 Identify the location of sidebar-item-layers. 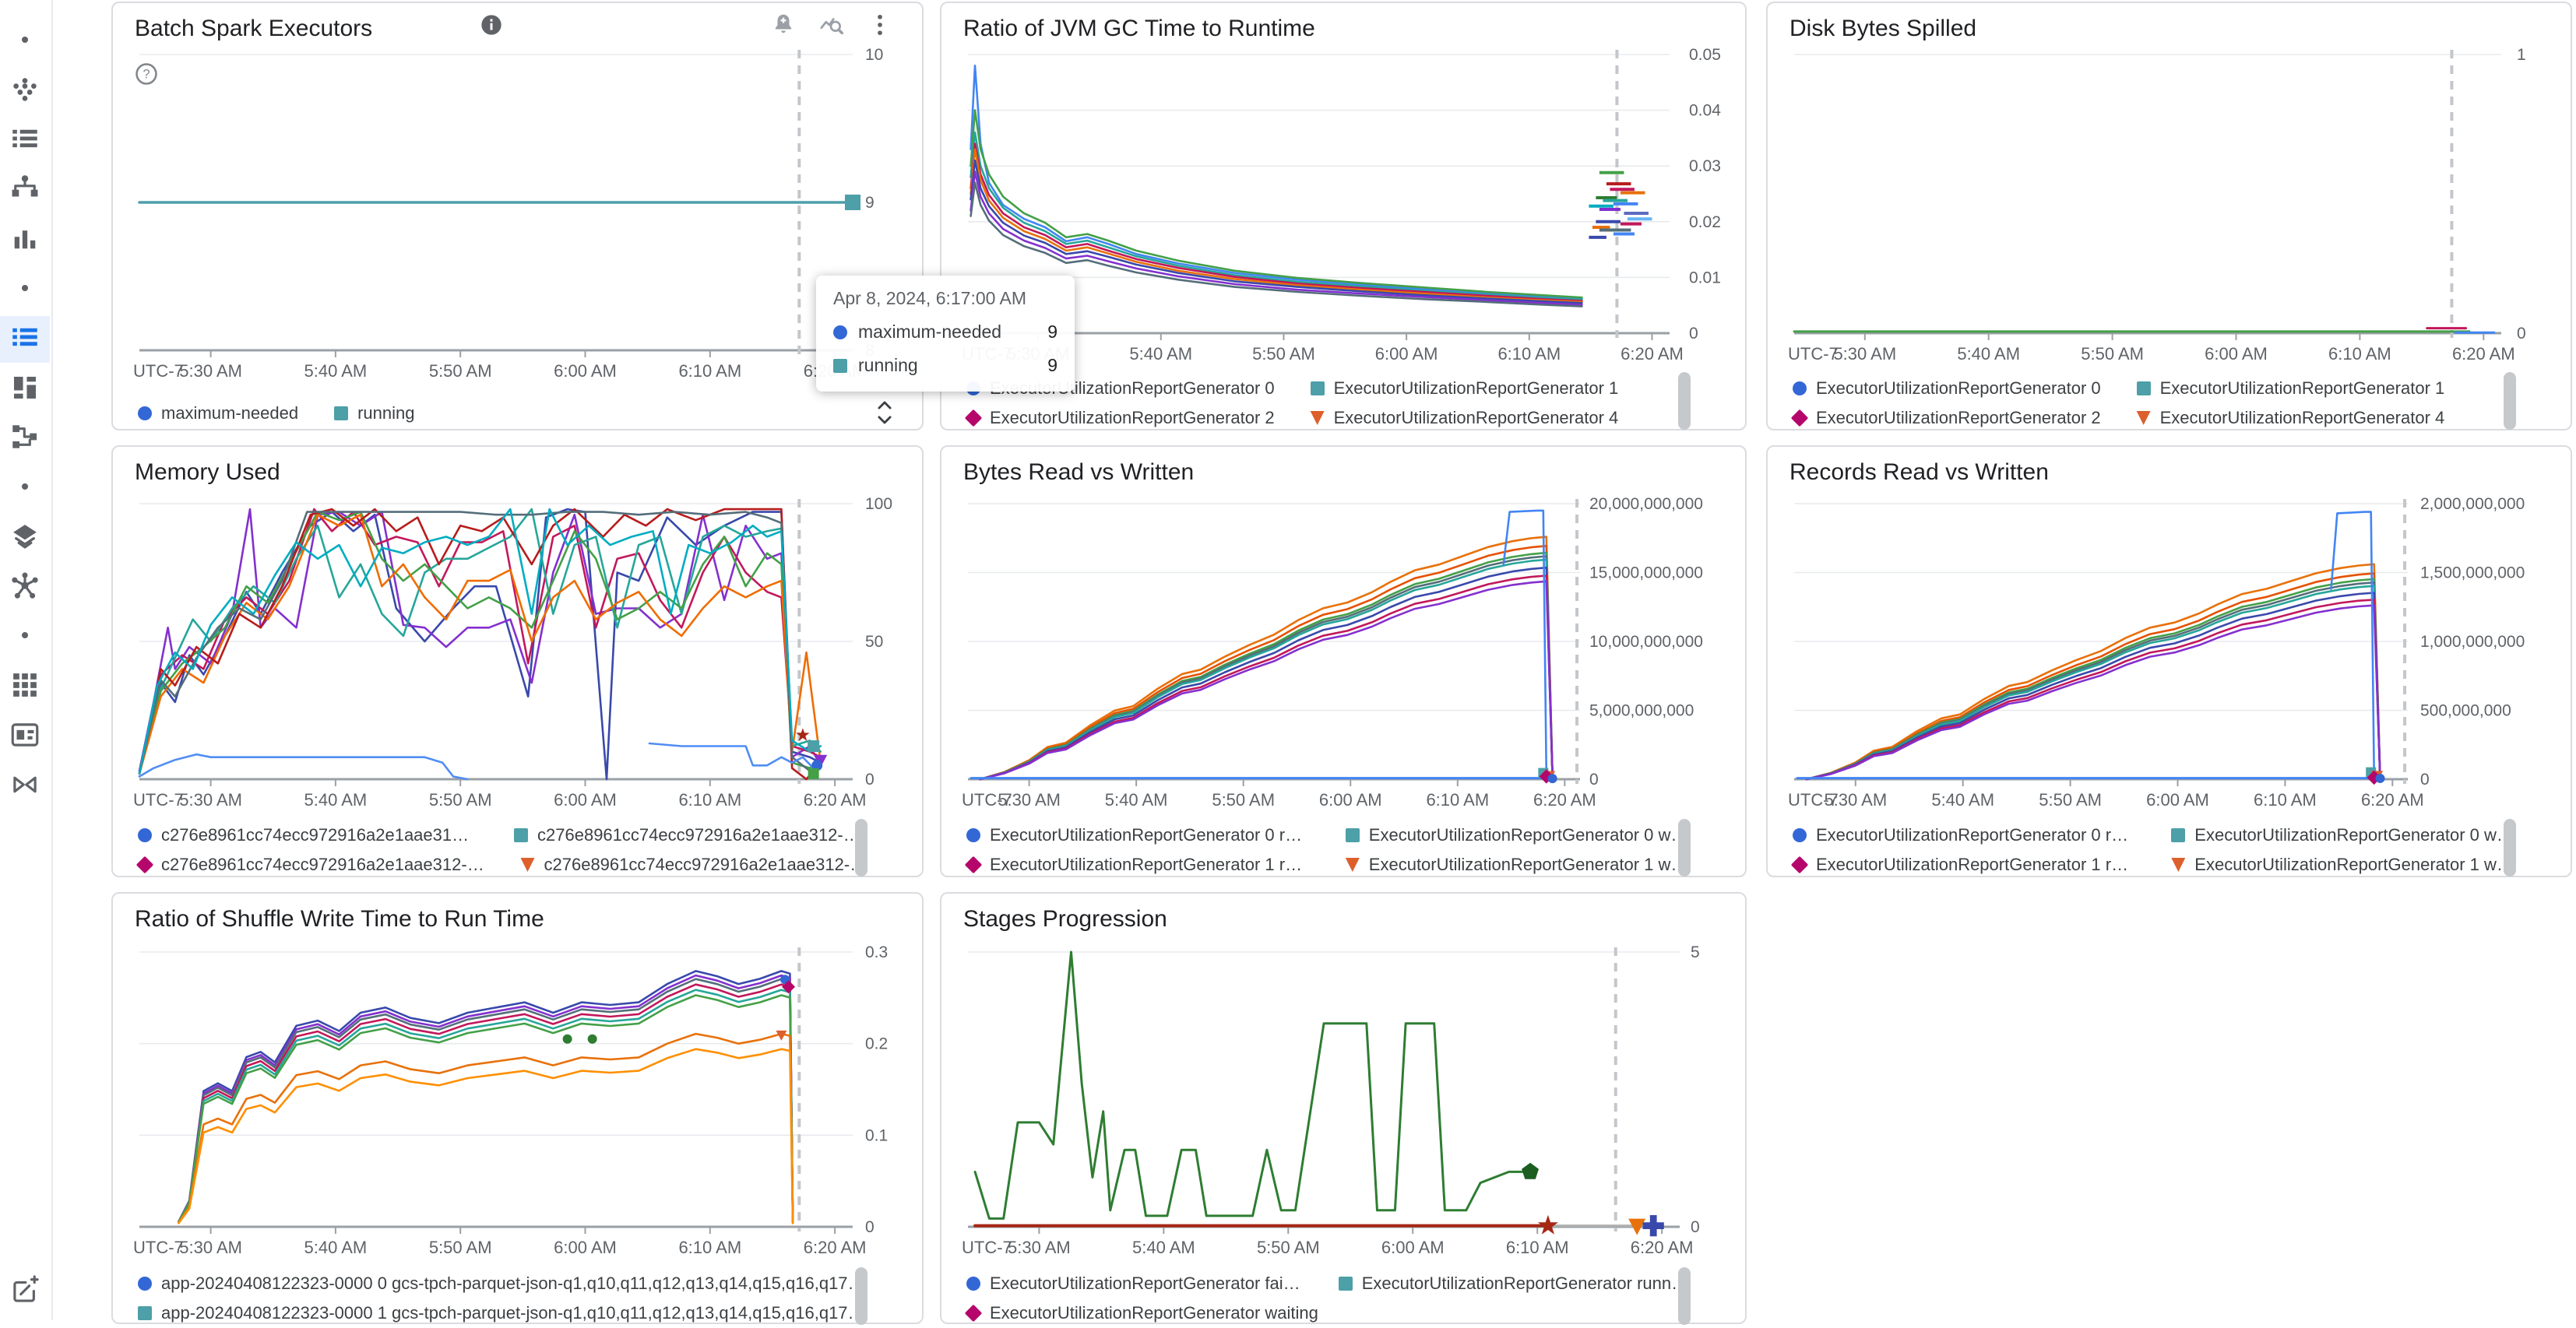
(25, 538).